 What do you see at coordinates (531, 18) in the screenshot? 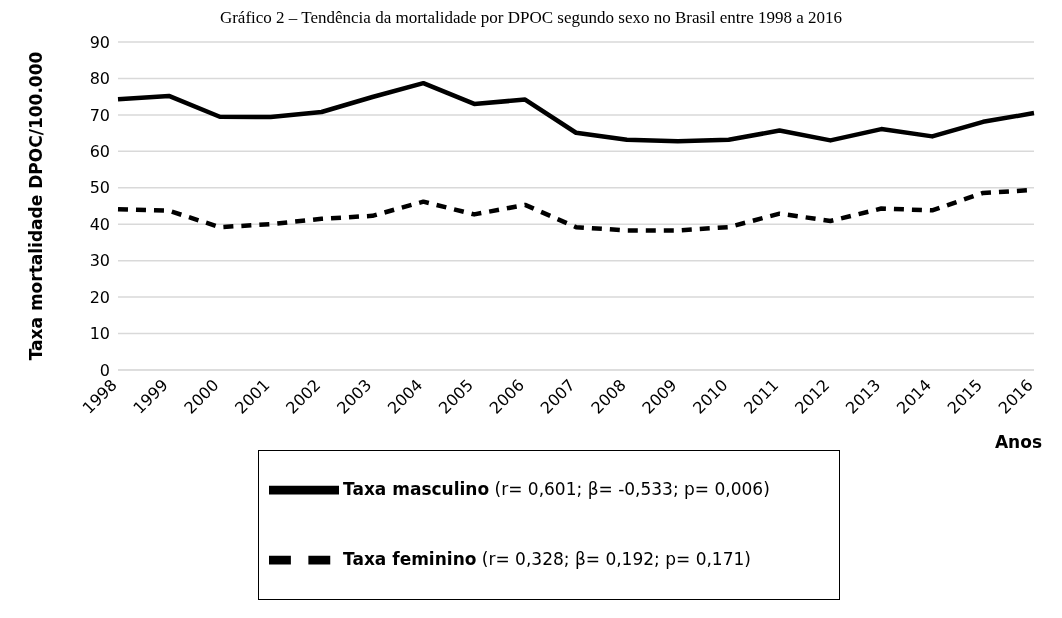
I see `chart-title: Gráfico 2 – Tendência da mortalidade por DPOC segundo sexo no Brasil entre 1998 a 2016` at bounding box center [531, 18].